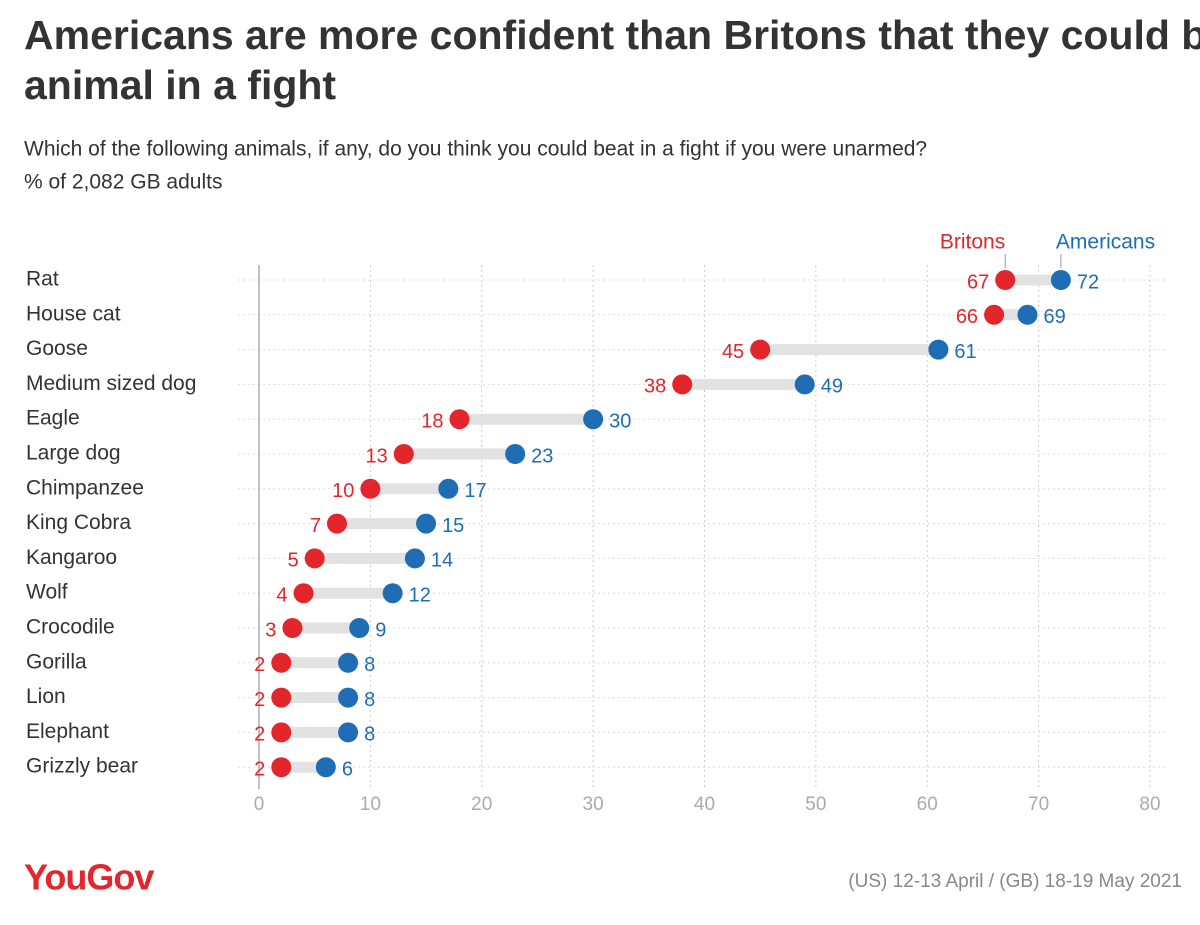  I want to click on data-label: 30, so click(620, 421).